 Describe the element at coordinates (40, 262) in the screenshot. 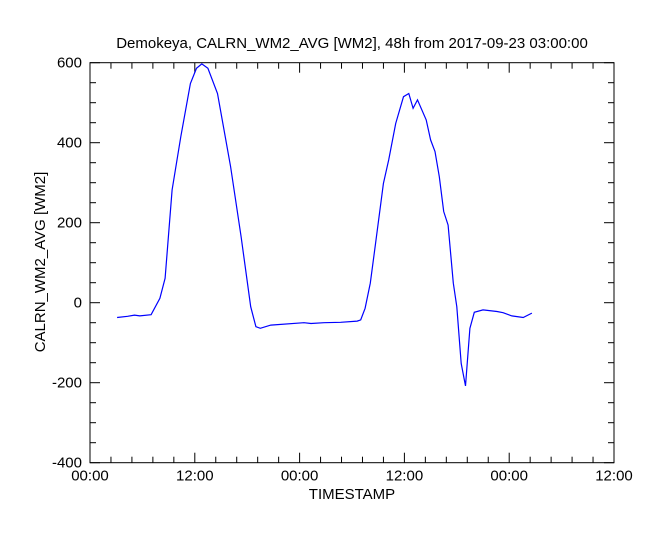

I see `y-axis-label: CALRN_WM2_AVG [WM2]` at that location.